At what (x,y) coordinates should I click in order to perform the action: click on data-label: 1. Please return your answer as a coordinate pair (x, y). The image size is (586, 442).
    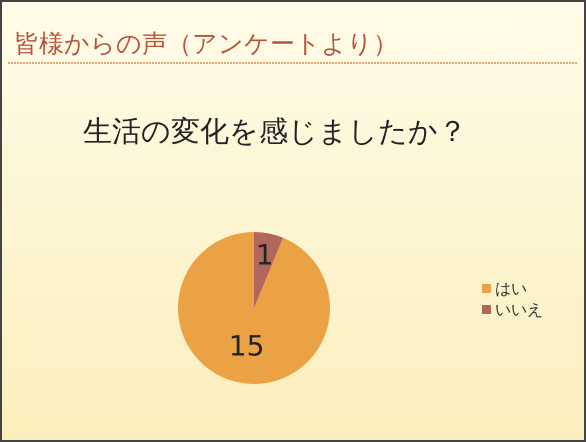
    Looking at the image, I should click on (265, 255).